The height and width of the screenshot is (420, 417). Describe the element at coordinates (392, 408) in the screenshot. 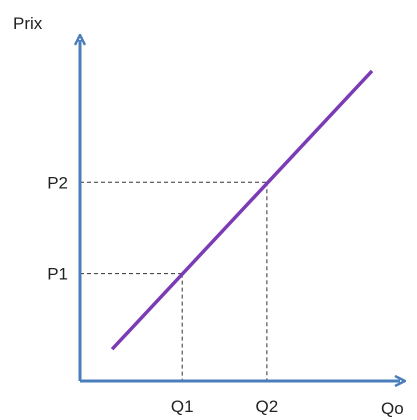

I see `x-axis-title: Qo` at that location.